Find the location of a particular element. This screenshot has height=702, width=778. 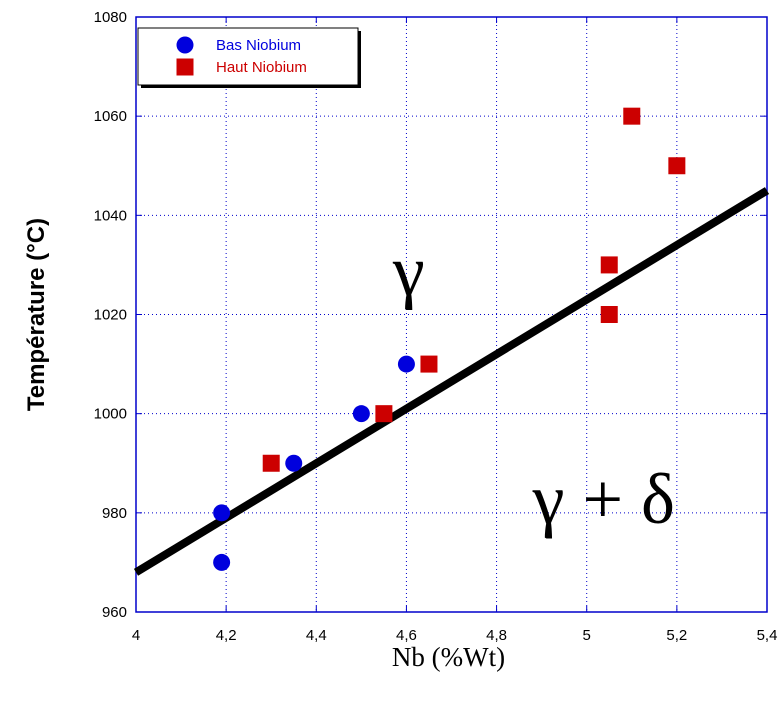

legend-label: Bas Niobium is located at coordinates (258, 45).